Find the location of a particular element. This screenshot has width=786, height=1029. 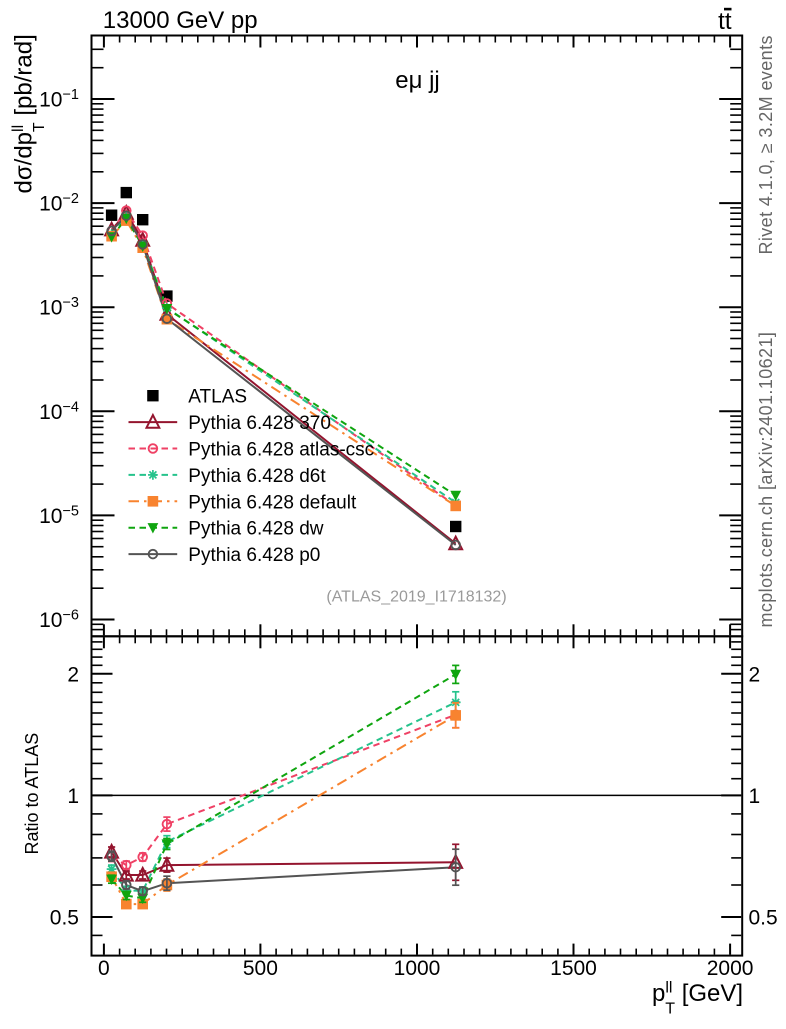

svg-text: Pythia 6.428 atlas-csc is located at coordinates (281, 450).